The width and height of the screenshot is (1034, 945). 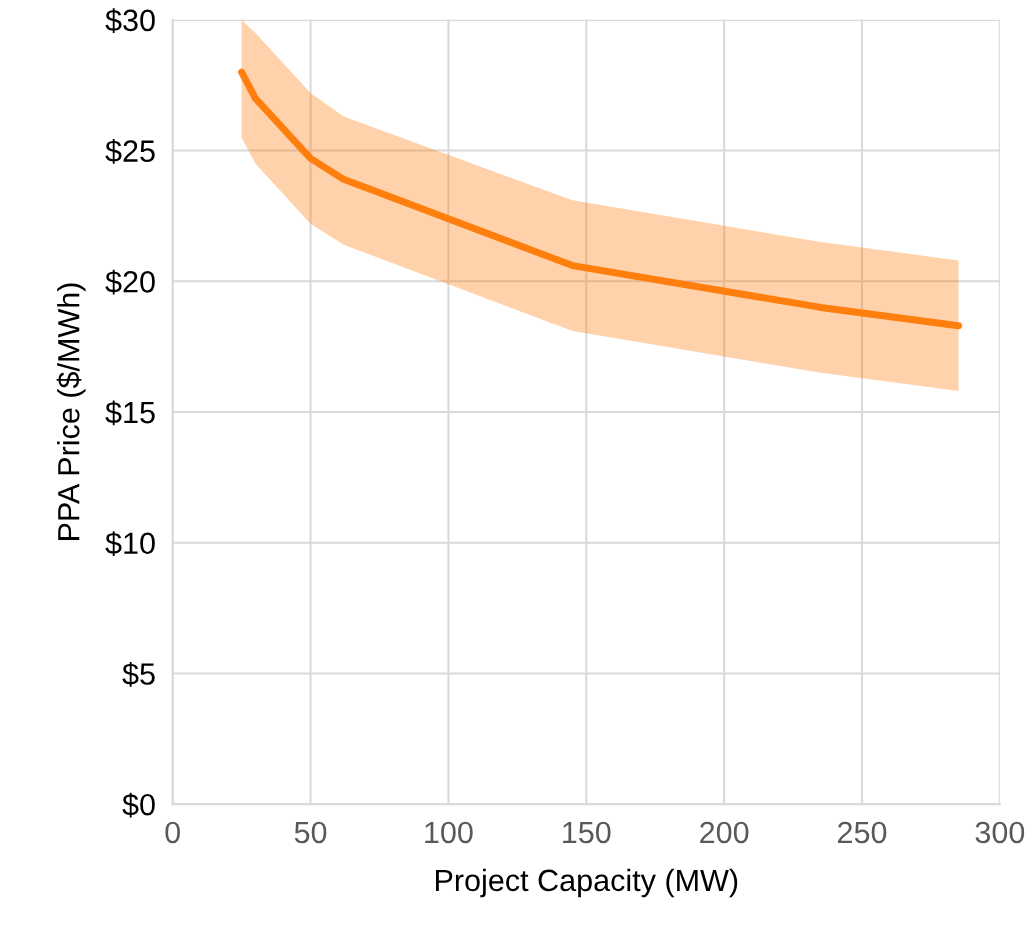 I want to click on y-axis-title: PPA Price ($/MWh), so click(x=71, y=411).